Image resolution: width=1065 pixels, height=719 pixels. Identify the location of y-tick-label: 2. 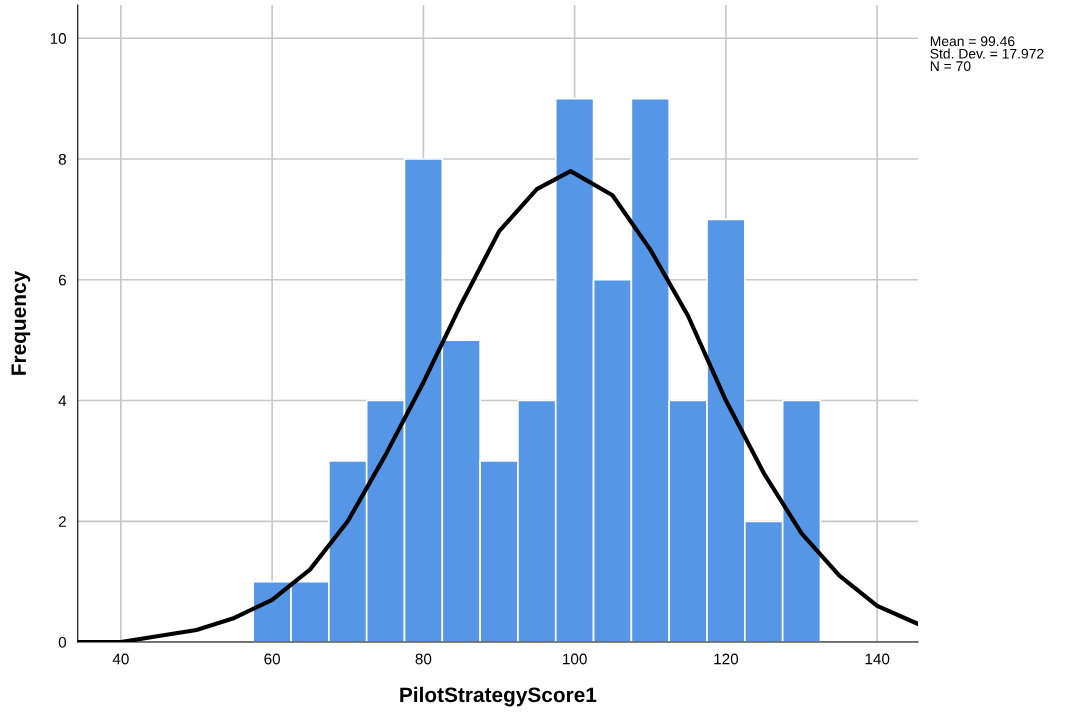
(62, 521).